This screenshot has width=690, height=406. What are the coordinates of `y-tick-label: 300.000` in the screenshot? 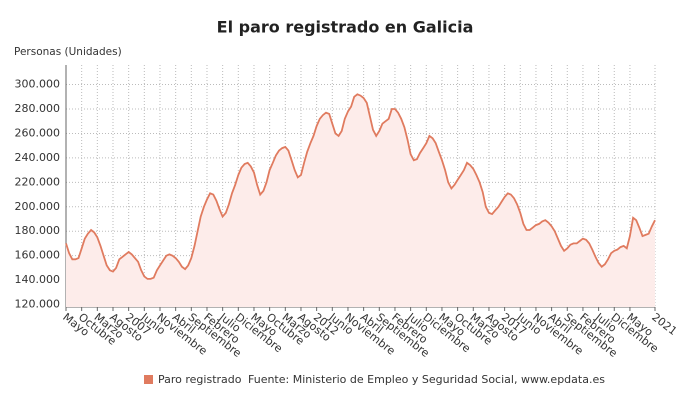 It's located at (38, 84).